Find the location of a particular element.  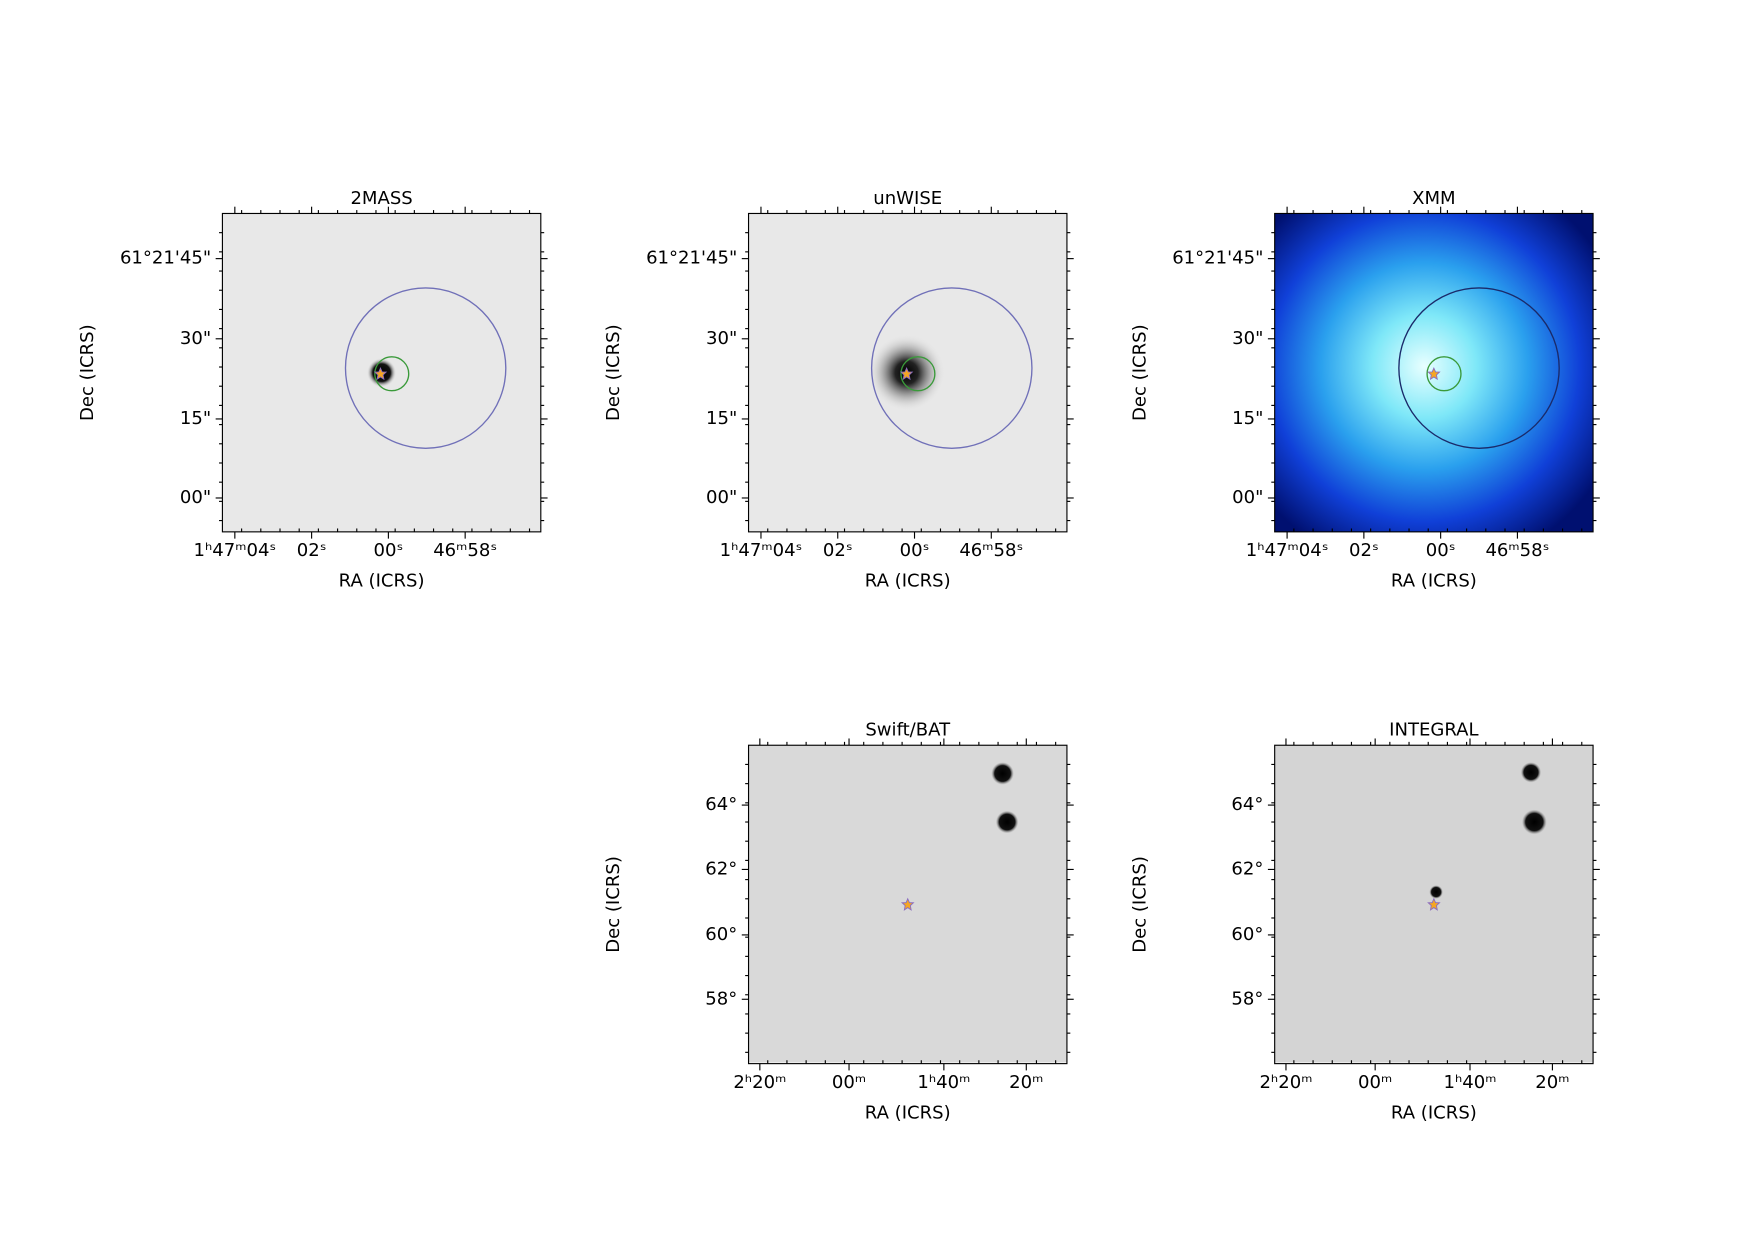

image-unwise is located at coordinates (907, 372).